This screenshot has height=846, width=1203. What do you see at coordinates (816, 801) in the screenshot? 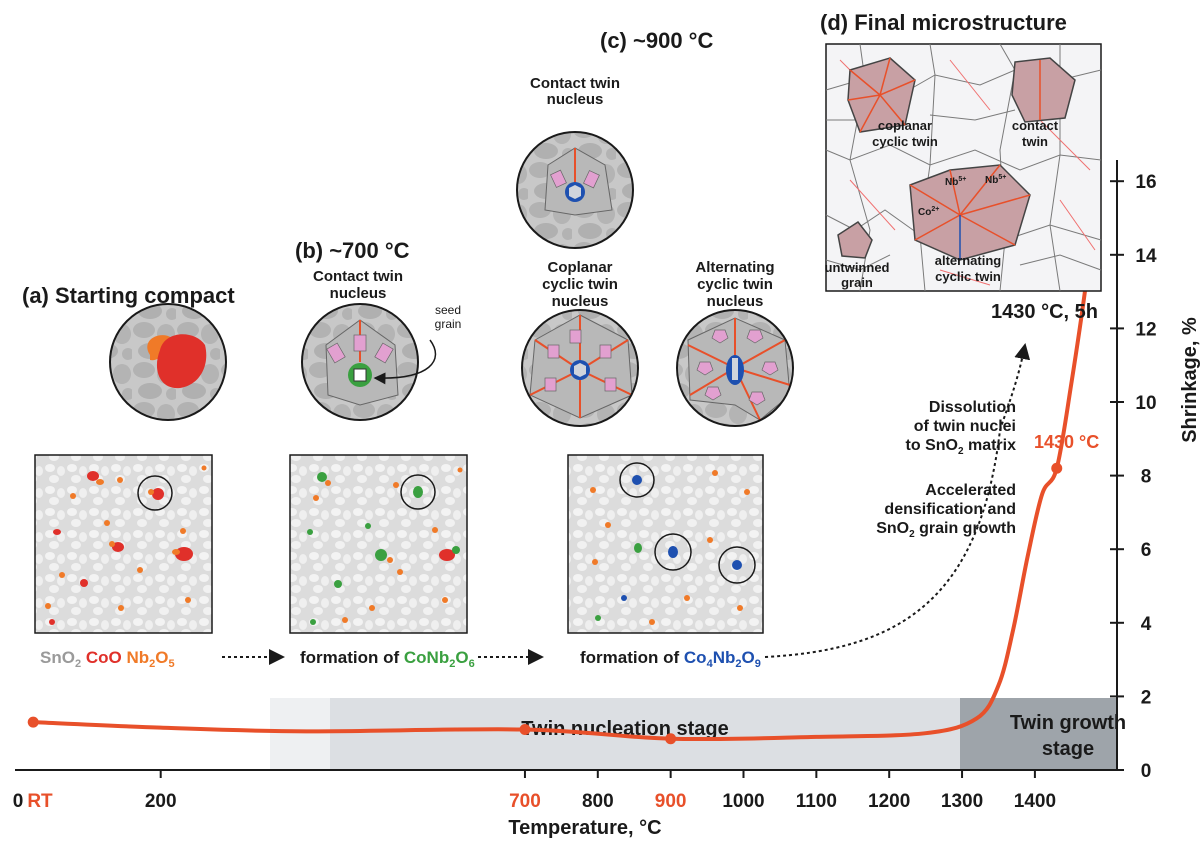
I see `x-tick-label: 1100` at bounding box center [816, 801].